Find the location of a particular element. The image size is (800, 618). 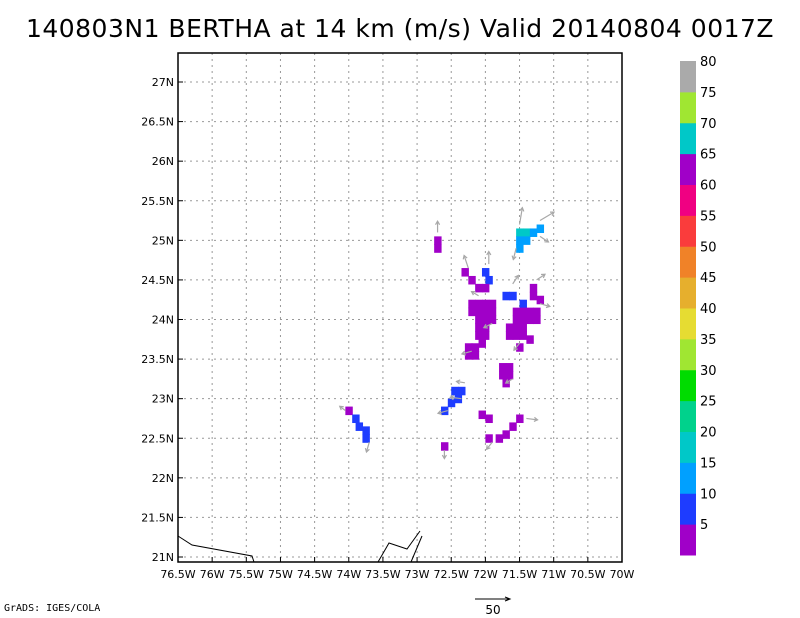

y-tick-label: 23.5N is located at coordinates (157, 359).